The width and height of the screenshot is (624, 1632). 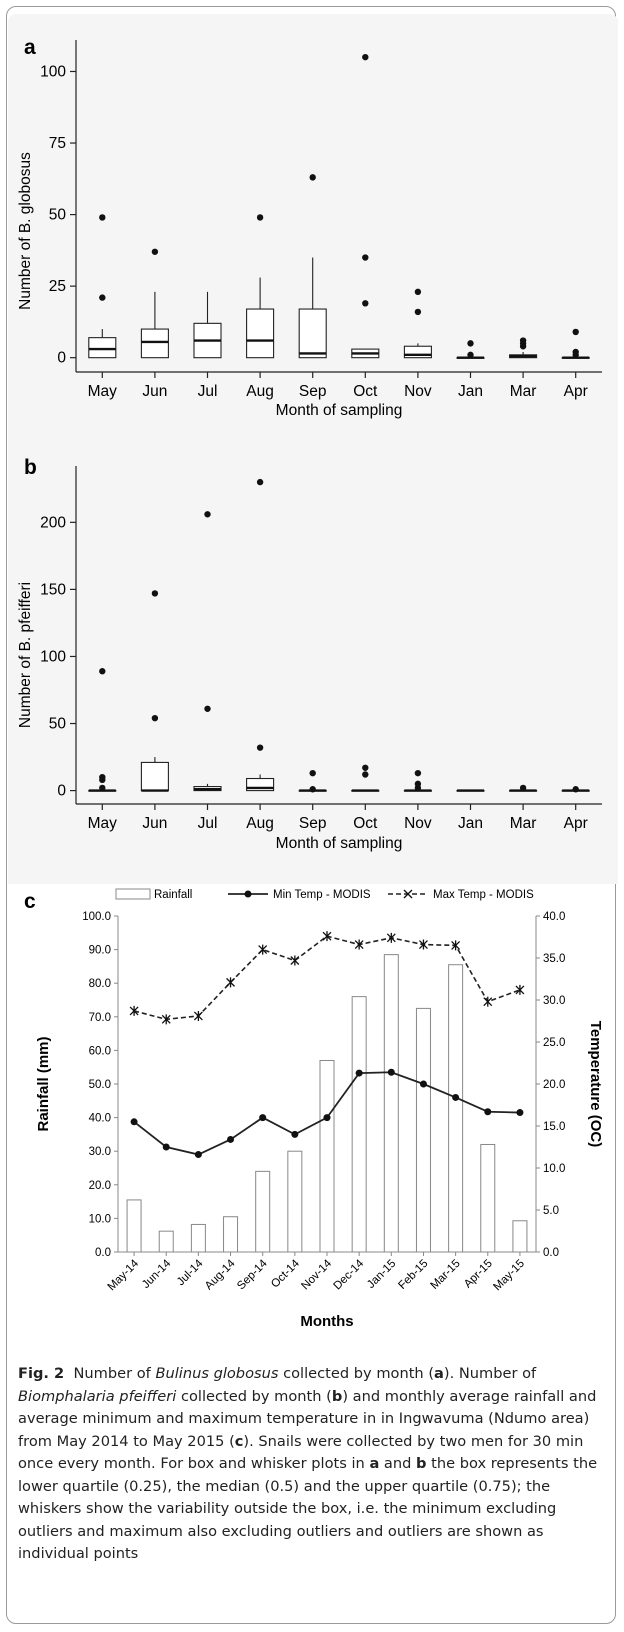 I want to click on y2-tick-label: 15.0, so click(x=554, y=1127).